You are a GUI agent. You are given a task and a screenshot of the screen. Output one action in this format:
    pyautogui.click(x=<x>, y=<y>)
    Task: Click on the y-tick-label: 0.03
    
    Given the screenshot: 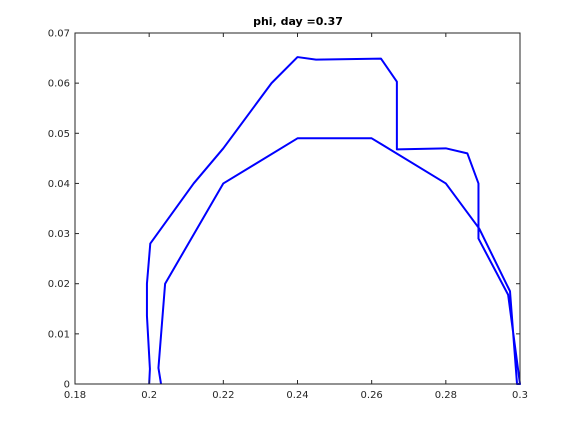 What is the action you would take?
    pyautogui.click(x=59, y=234)
    